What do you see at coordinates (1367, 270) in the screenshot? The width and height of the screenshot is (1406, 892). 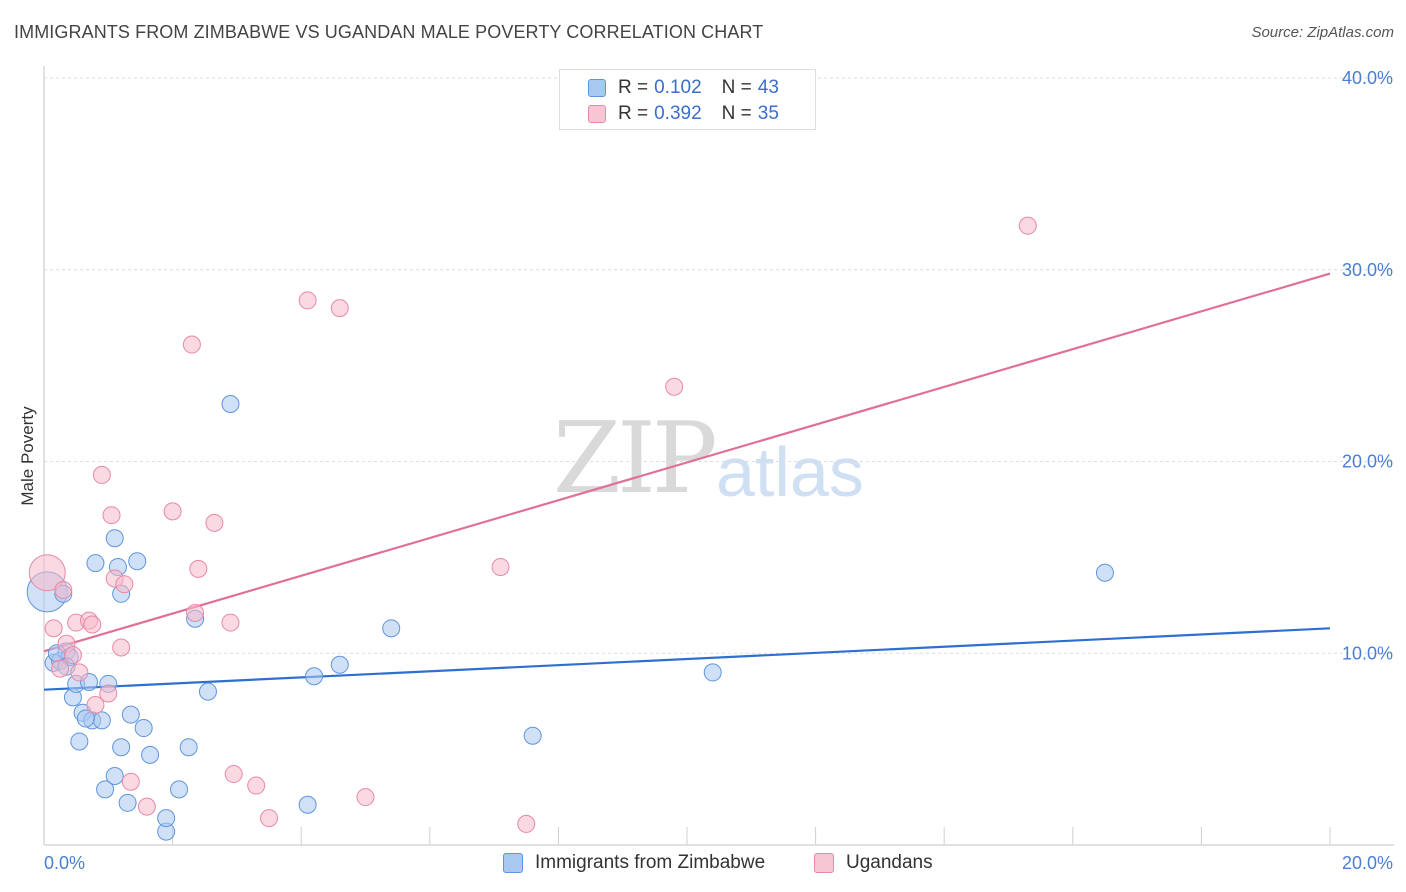 I see `y-tick-label-30: 30.0%` at bounding box center [1367, 270].